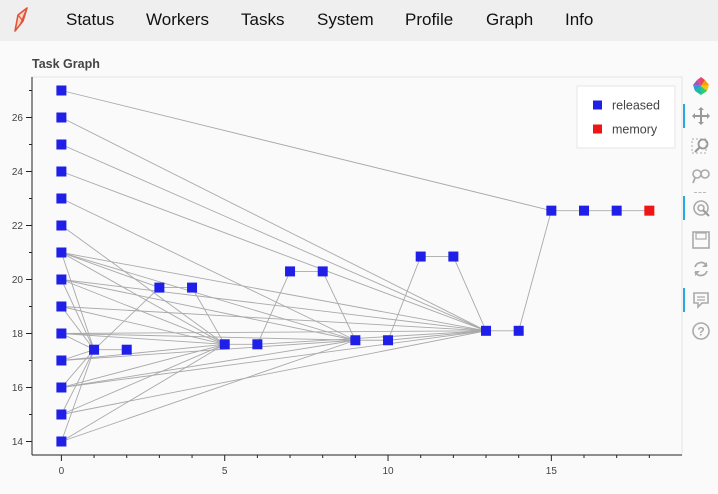  What do you see at coordinates (62, 471) in the screenshot?
I see `x-tick-label: 0` at bounding box center [62, 471].